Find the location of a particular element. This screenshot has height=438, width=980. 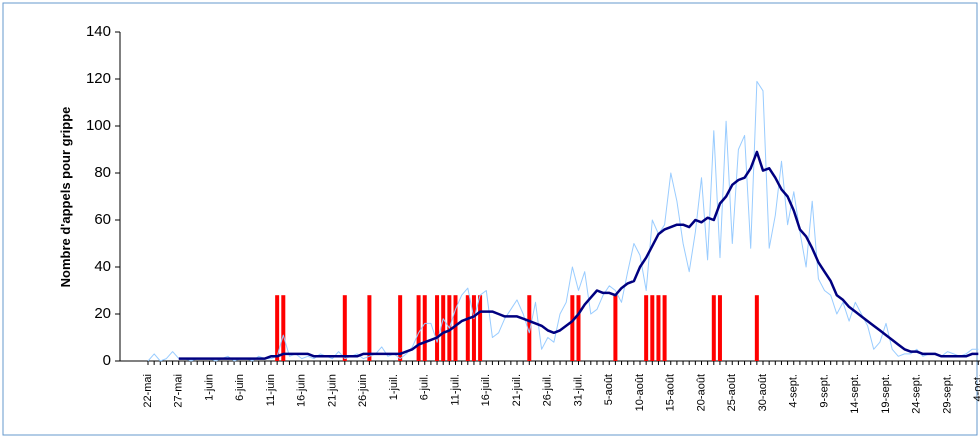

y-tick-label: 80 is located at coordinates (102, 172).